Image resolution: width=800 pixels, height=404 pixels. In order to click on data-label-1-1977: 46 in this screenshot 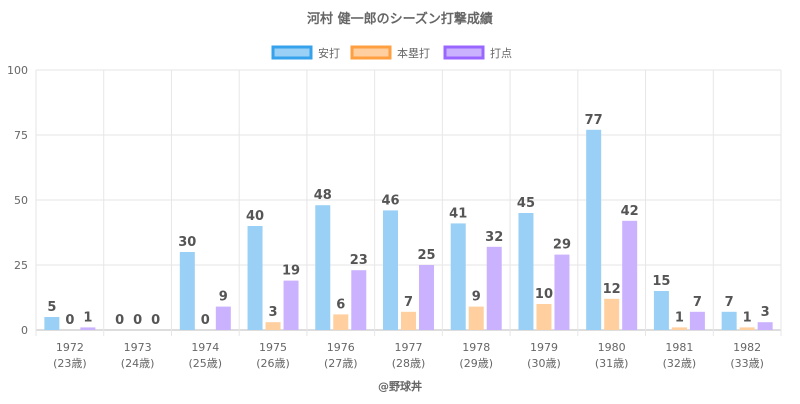, I will do `click(390, 200)`.